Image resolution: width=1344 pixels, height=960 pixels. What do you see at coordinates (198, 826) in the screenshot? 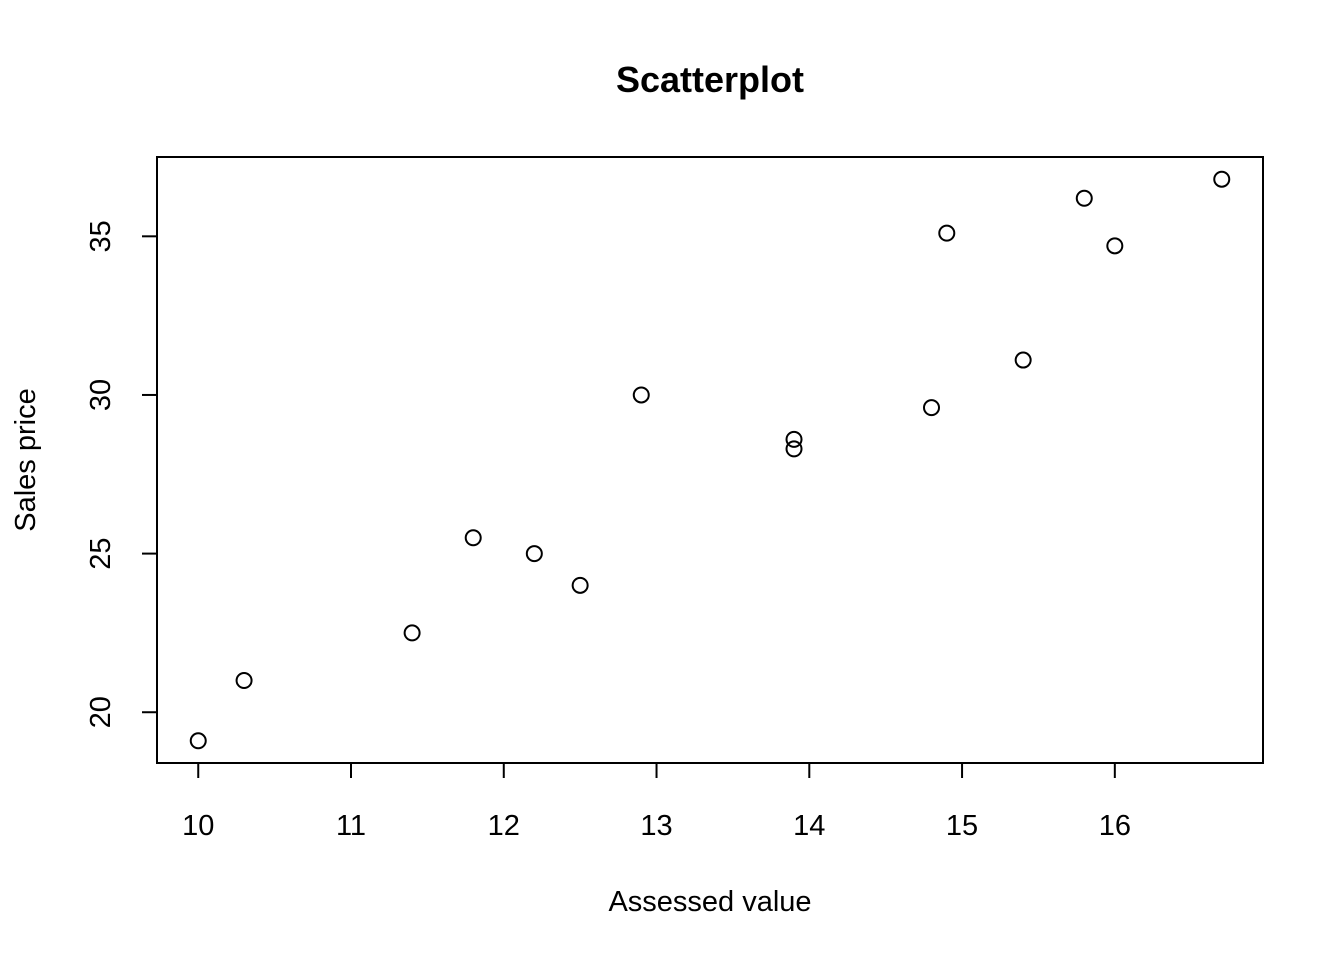
I see `x-tick-label: 10` at bounding box center [198, 826].